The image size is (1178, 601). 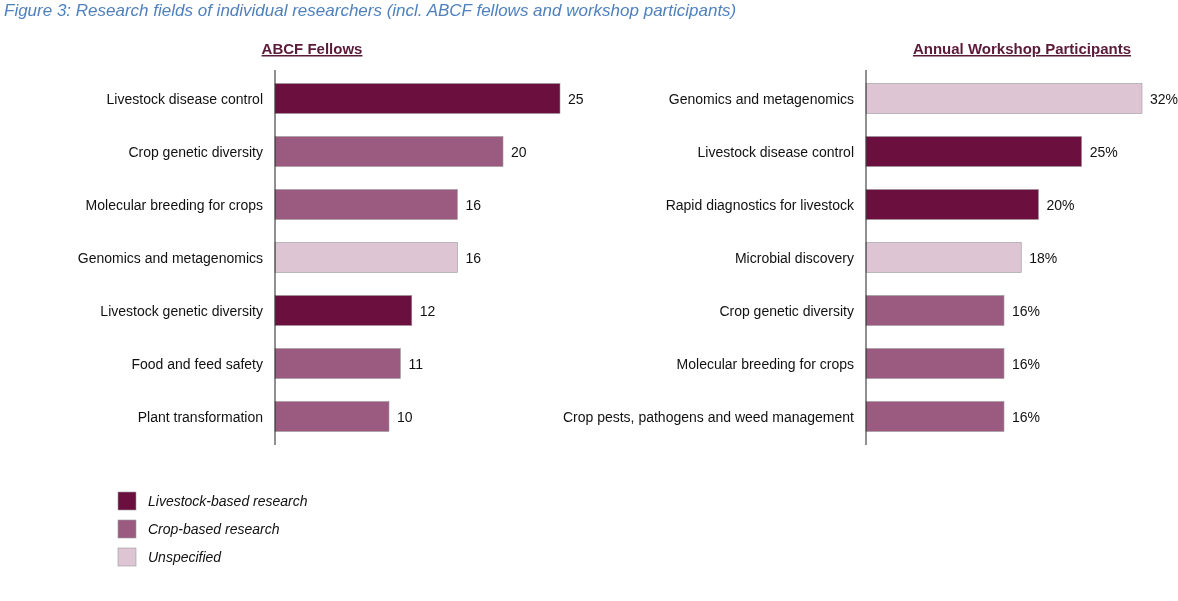 What do you see at coordinates (197, 363) in the screenshot?
I see `y-tick-label: Food and feed safety` at bounding box center [197, 363].